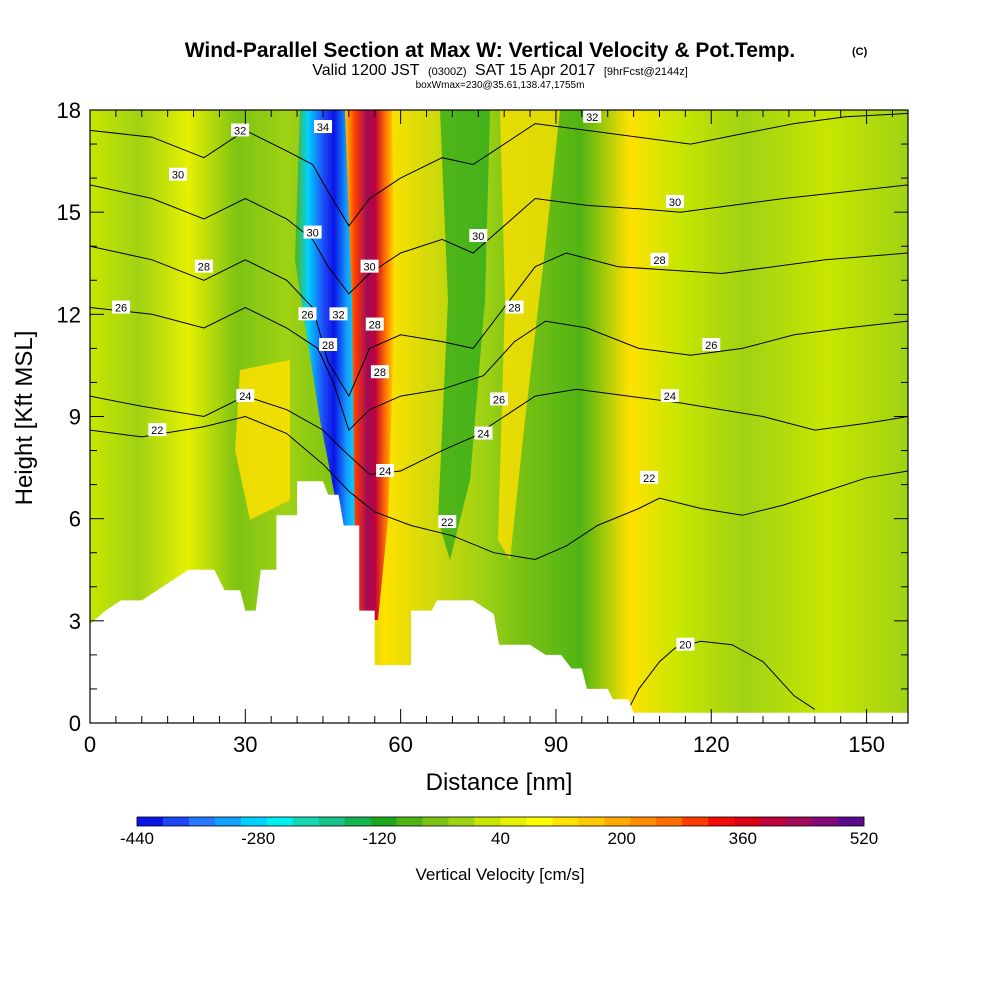 This screenshot has height=1000, width=1000. What do you see at coordinates (24, 418) in the screenshot?
I see `y-axis-label: Height [Kft MSL]` at bounding box center [24, 418].